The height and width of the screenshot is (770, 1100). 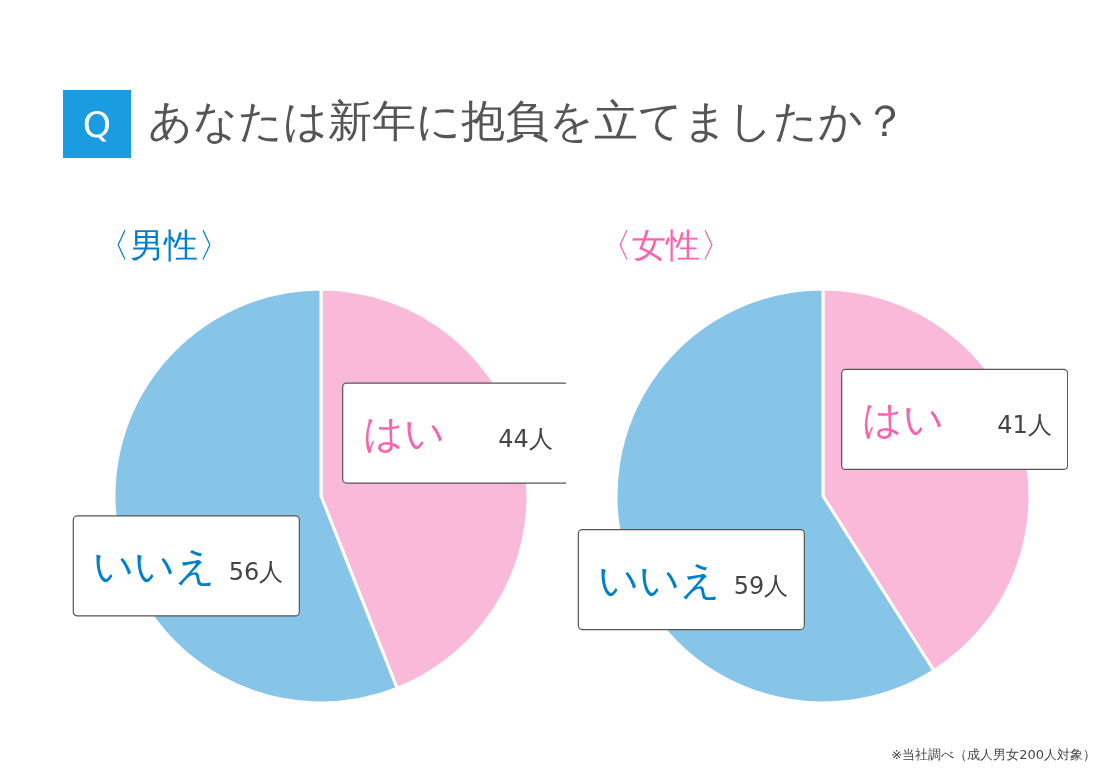 What do you see at coordinates (761, 585) in the screenshot?
I see `data-label: 59人` at bounding box center [761, 585].